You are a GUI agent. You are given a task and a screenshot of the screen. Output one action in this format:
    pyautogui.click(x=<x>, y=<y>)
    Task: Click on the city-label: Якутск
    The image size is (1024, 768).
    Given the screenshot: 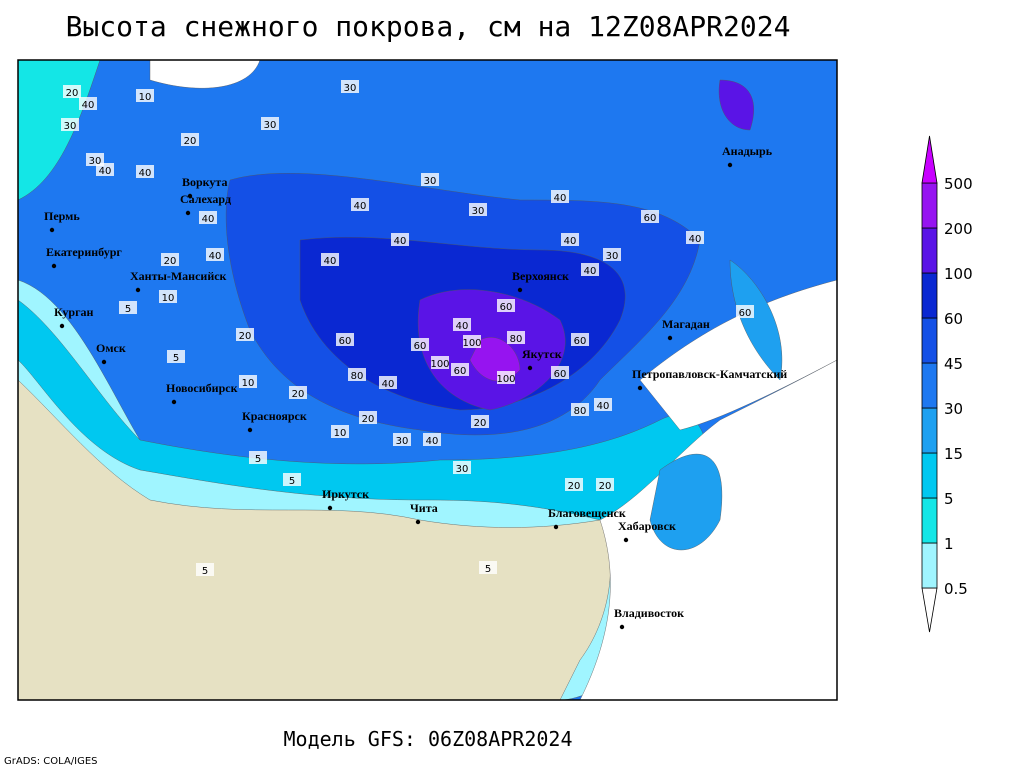 What is the action you would take?
    pyautogui.click(x=542, y=354)
    